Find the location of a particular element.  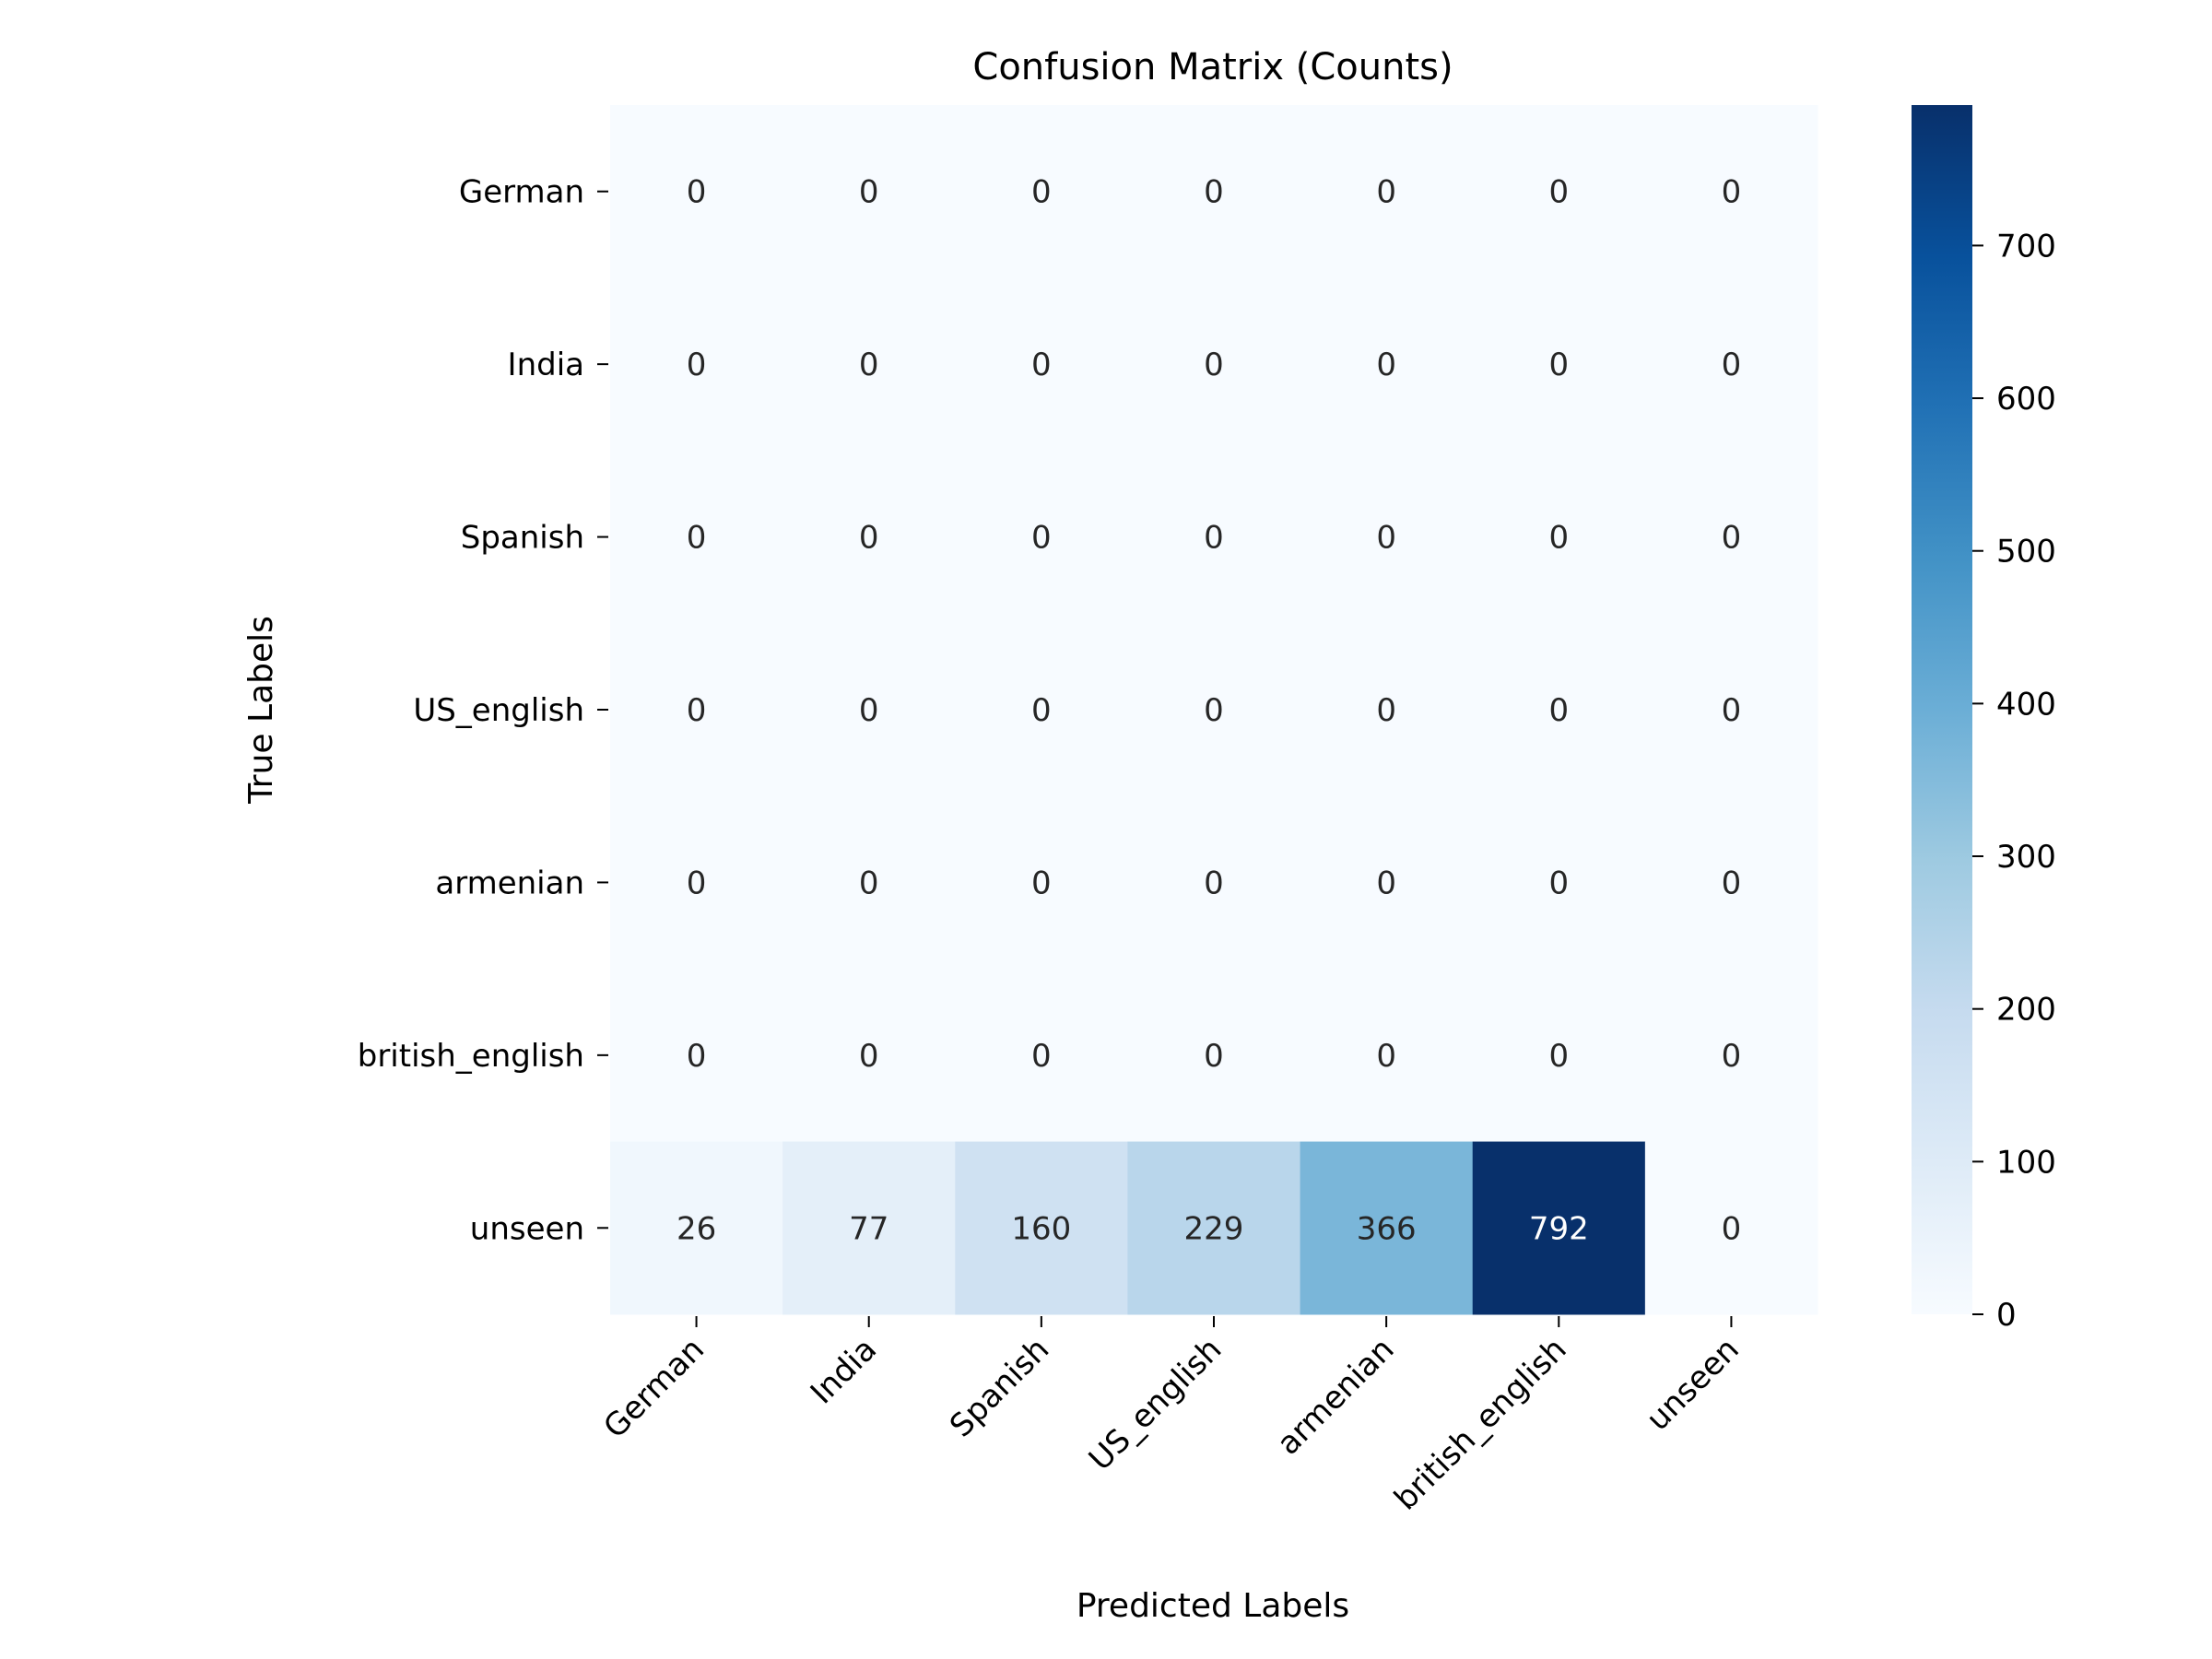

colorbar-tick-label: 600 is located at coordinates (2026, 399).